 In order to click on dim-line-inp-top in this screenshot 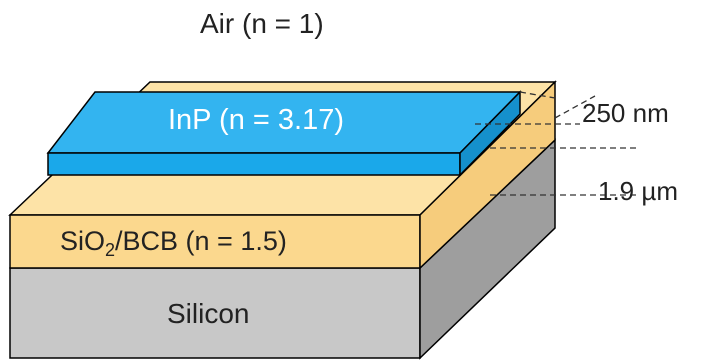, I will do `click(537, 95)`.